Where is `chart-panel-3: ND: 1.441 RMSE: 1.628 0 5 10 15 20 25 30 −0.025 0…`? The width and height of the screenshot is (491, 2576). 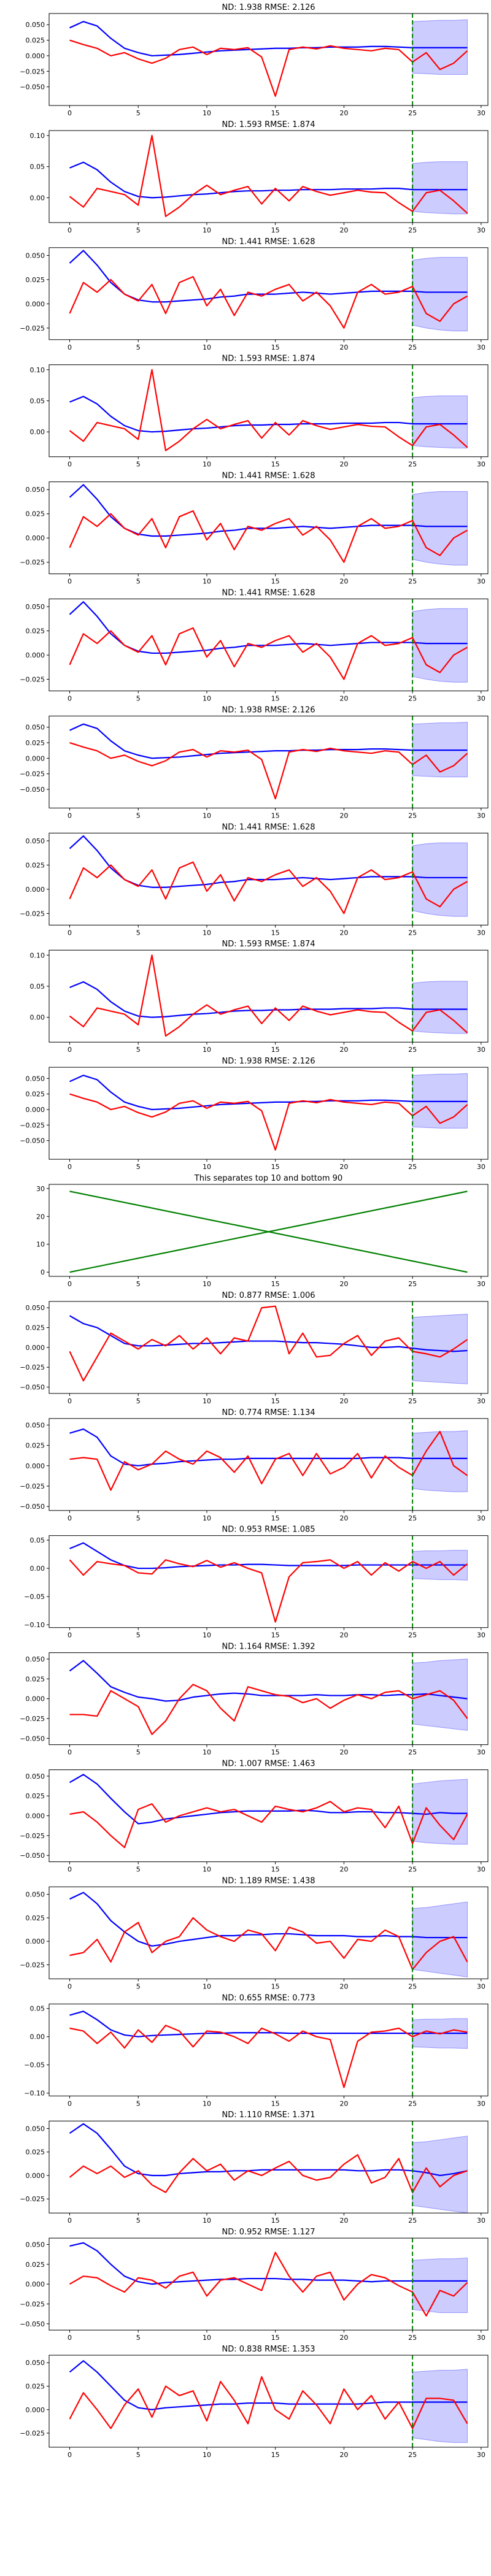 chart-panel-3: ND: 1.441 RMSE: 1.628 0 5 10 15 20 25 30 −0.025 0… is located at coordinates (255, 294).